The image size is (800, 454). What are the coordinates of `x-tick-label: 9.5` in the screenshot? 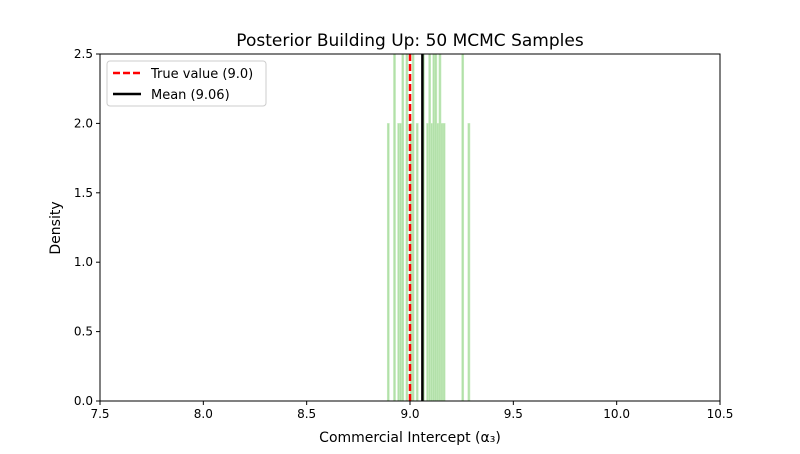 It's located at (513, 414).